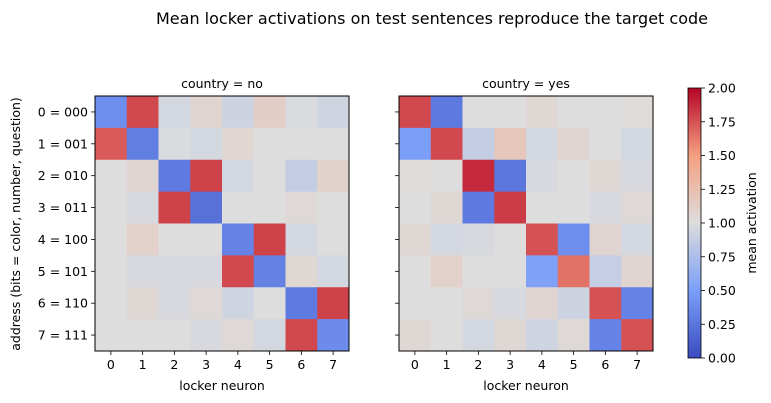 The image size is (771, 403). What do you see at coordinates (722, 121) in the screenshot?
I see `colorbar-tick-label: 1.75` at bounding box center [722, 121].